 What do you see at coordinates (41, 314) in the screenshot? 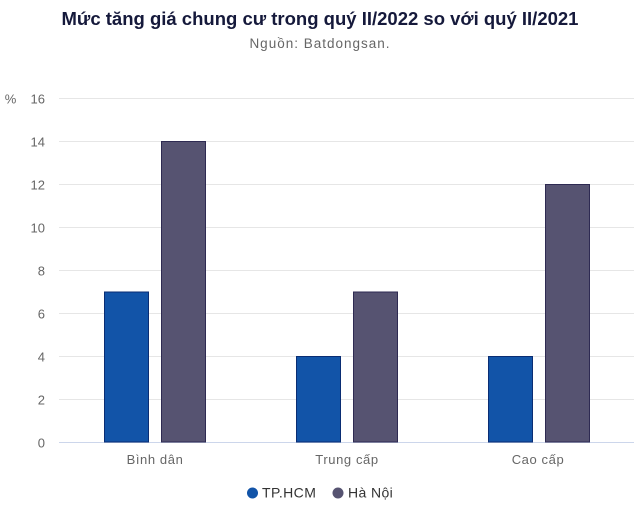
I see `svg-text: 6` at bounding box center [41, 314].